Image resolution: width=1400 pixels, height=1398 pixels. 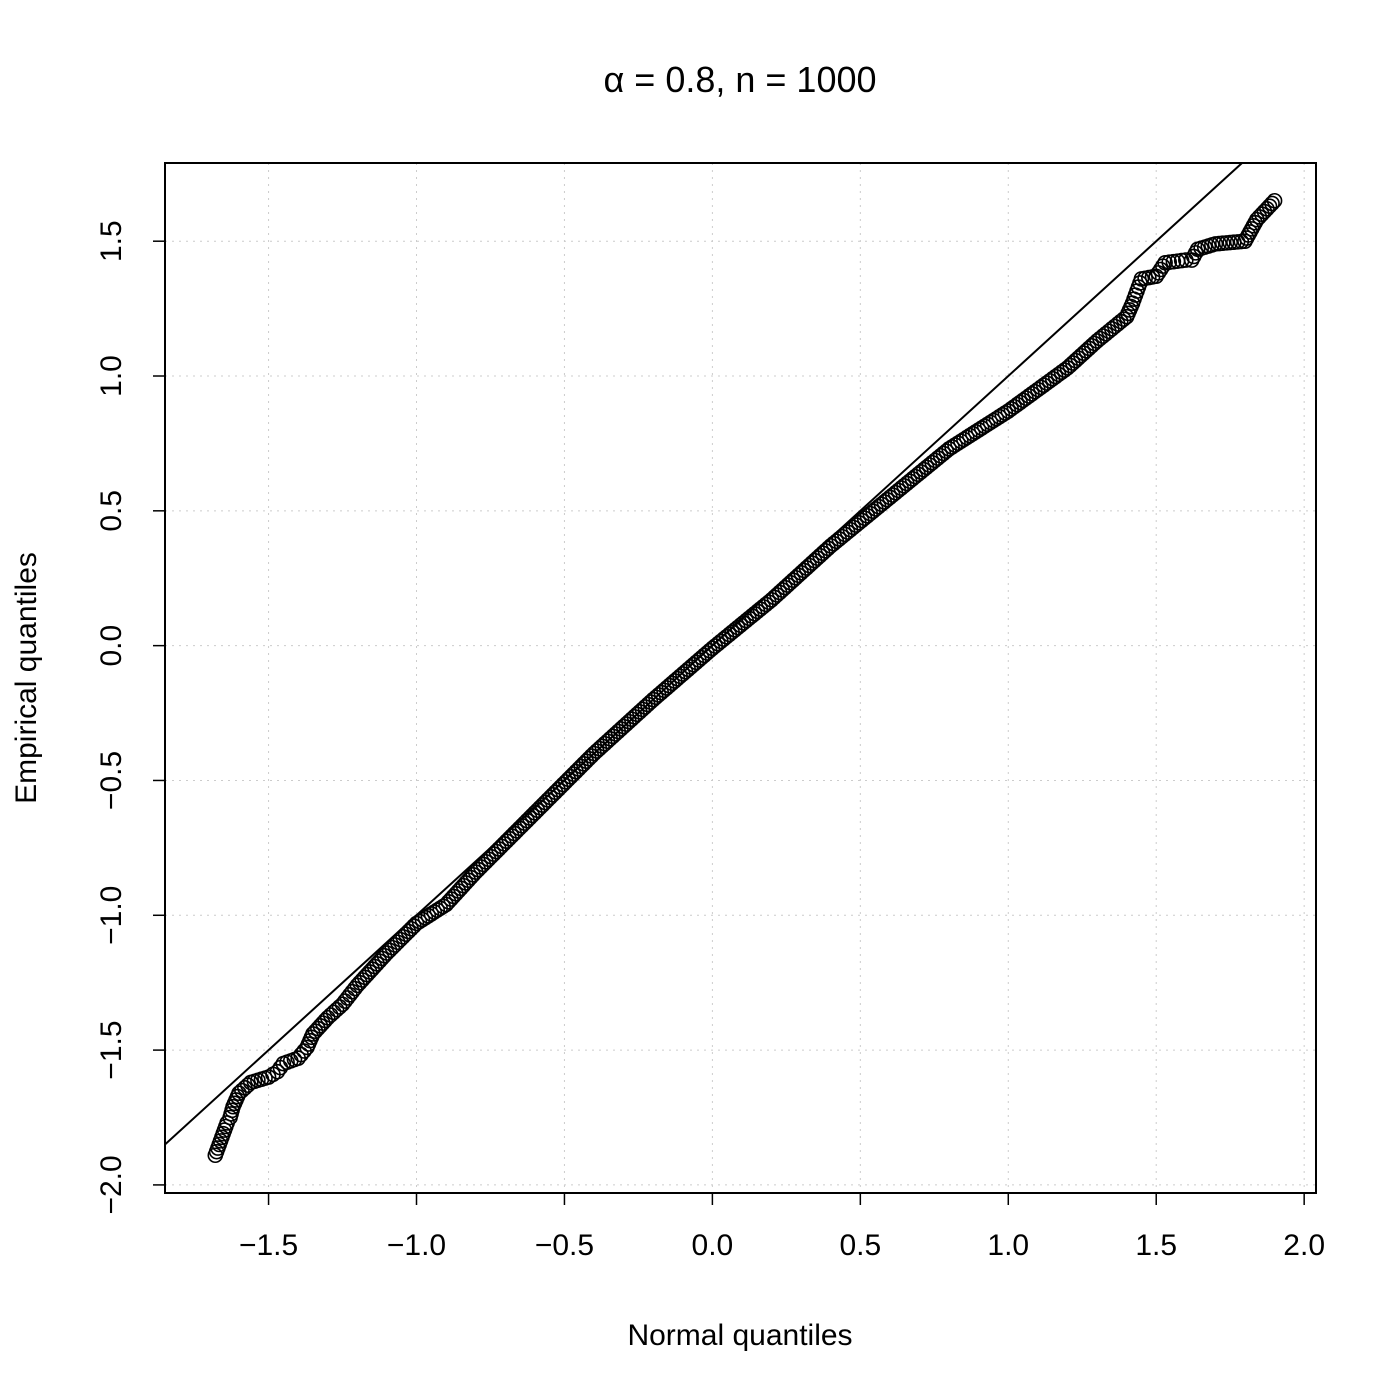 I want to click on y-tick-label-4: 0.0, so click(x=111, y=646).